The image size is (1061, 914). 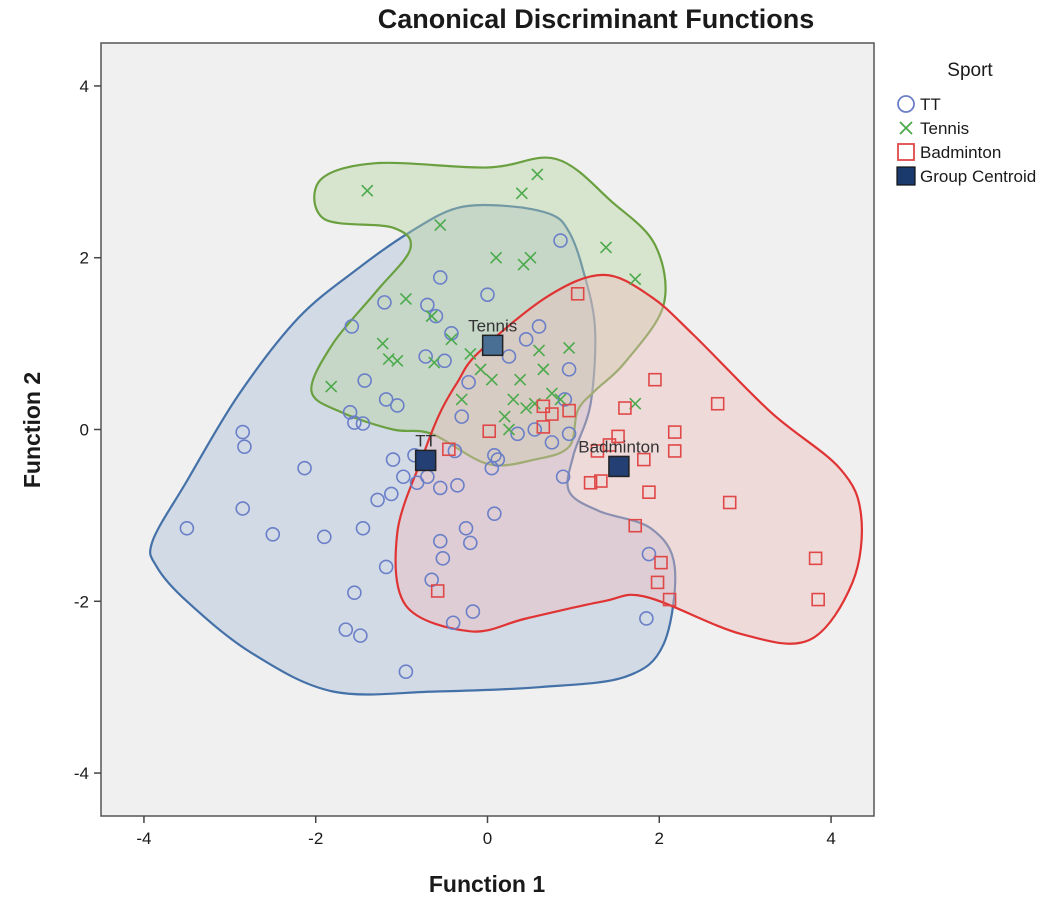 What do you see at coordinates (488, 311) in the screenshot?
I see `hull-tennis` at bounding box center [488, 311].